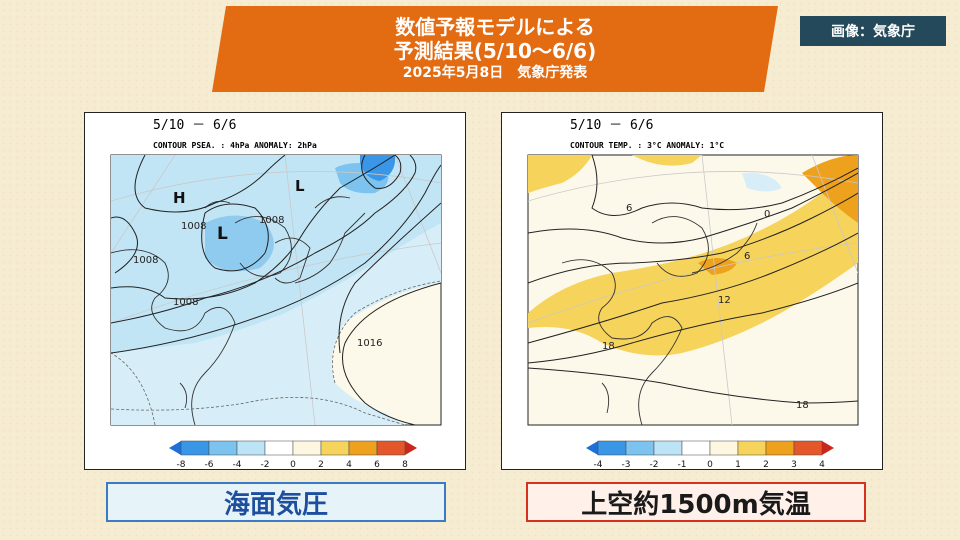 The image size is (960, 540). Describe the element at coordinates (369, 343) in the screenshot. I see `left-contour-label-1016: 1016` at that location.